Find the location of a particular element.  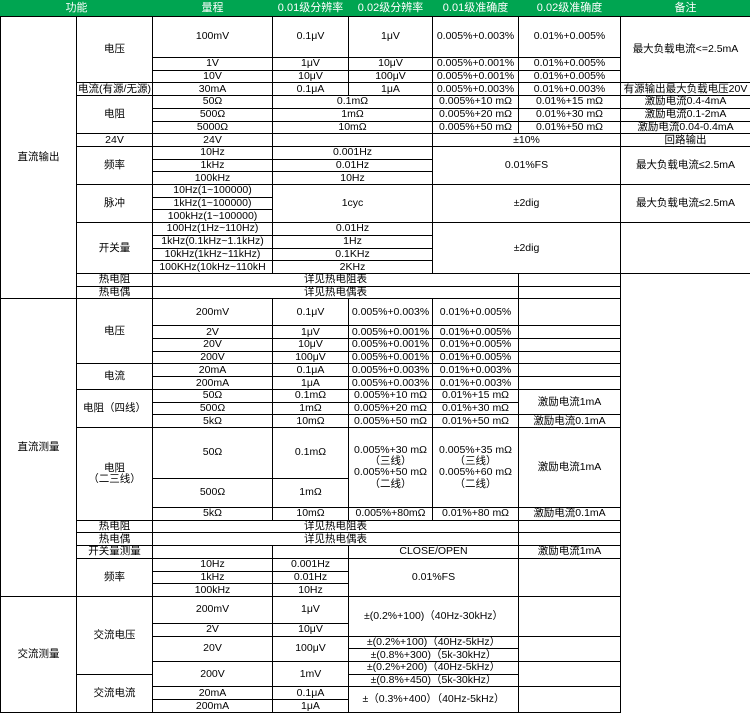

function-label: 电阻（四线） is located at coordinates (114, 408).